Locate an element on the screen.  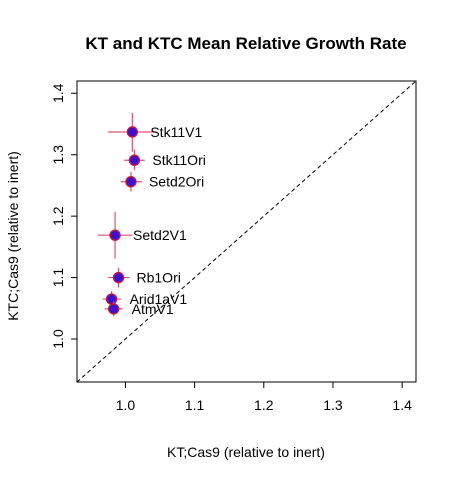
y-axis-label: KTC;Cas9 (relative to inert) is located at coordinates (13, 236).